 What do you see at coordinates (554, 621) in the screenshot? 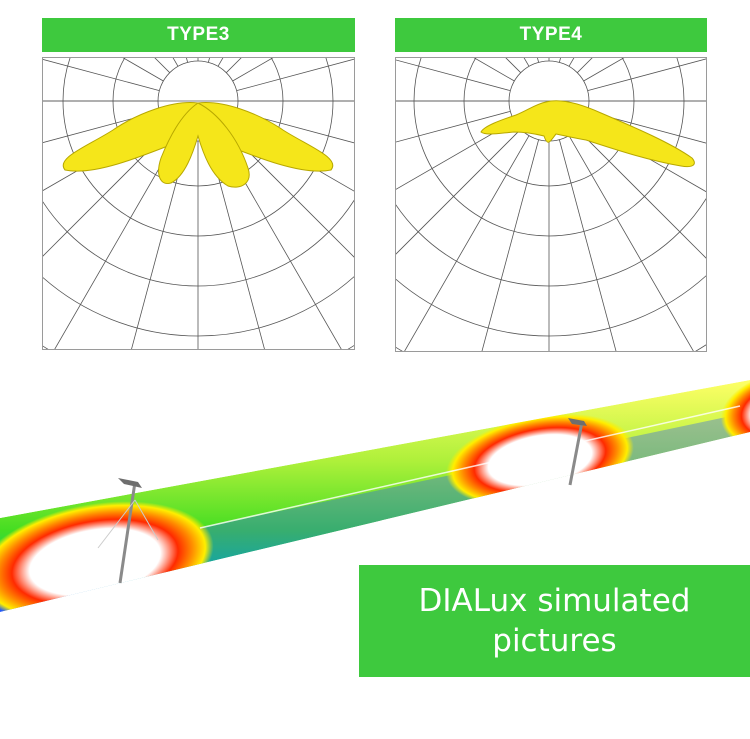
I see `dialux-caption: DIALux simulated pictures` at bounding box center [554, 621].